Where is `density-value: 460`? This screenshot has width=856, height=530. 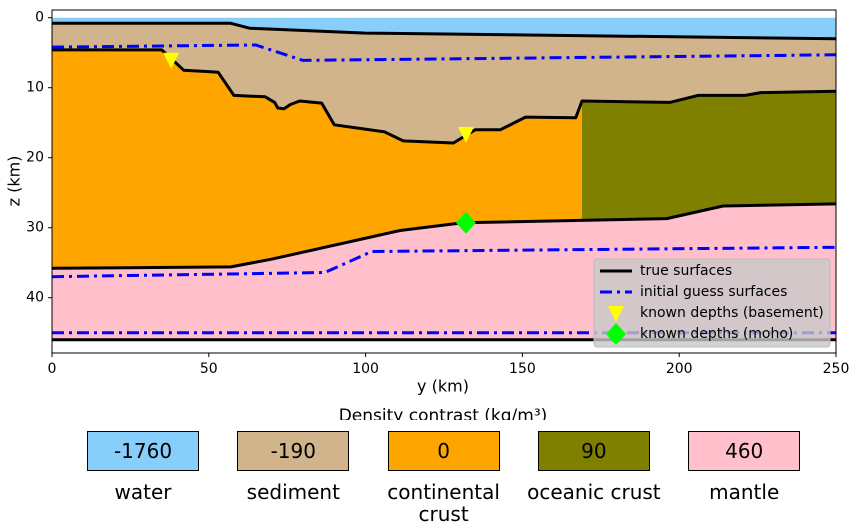 density-value: 460 is located at coordinates (744, 451).